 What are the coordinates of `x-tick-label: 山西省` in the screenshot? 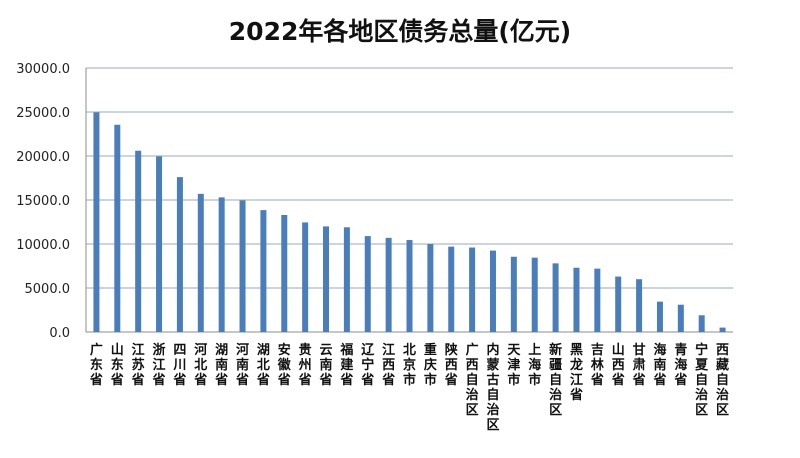 It's located at (618, 365).